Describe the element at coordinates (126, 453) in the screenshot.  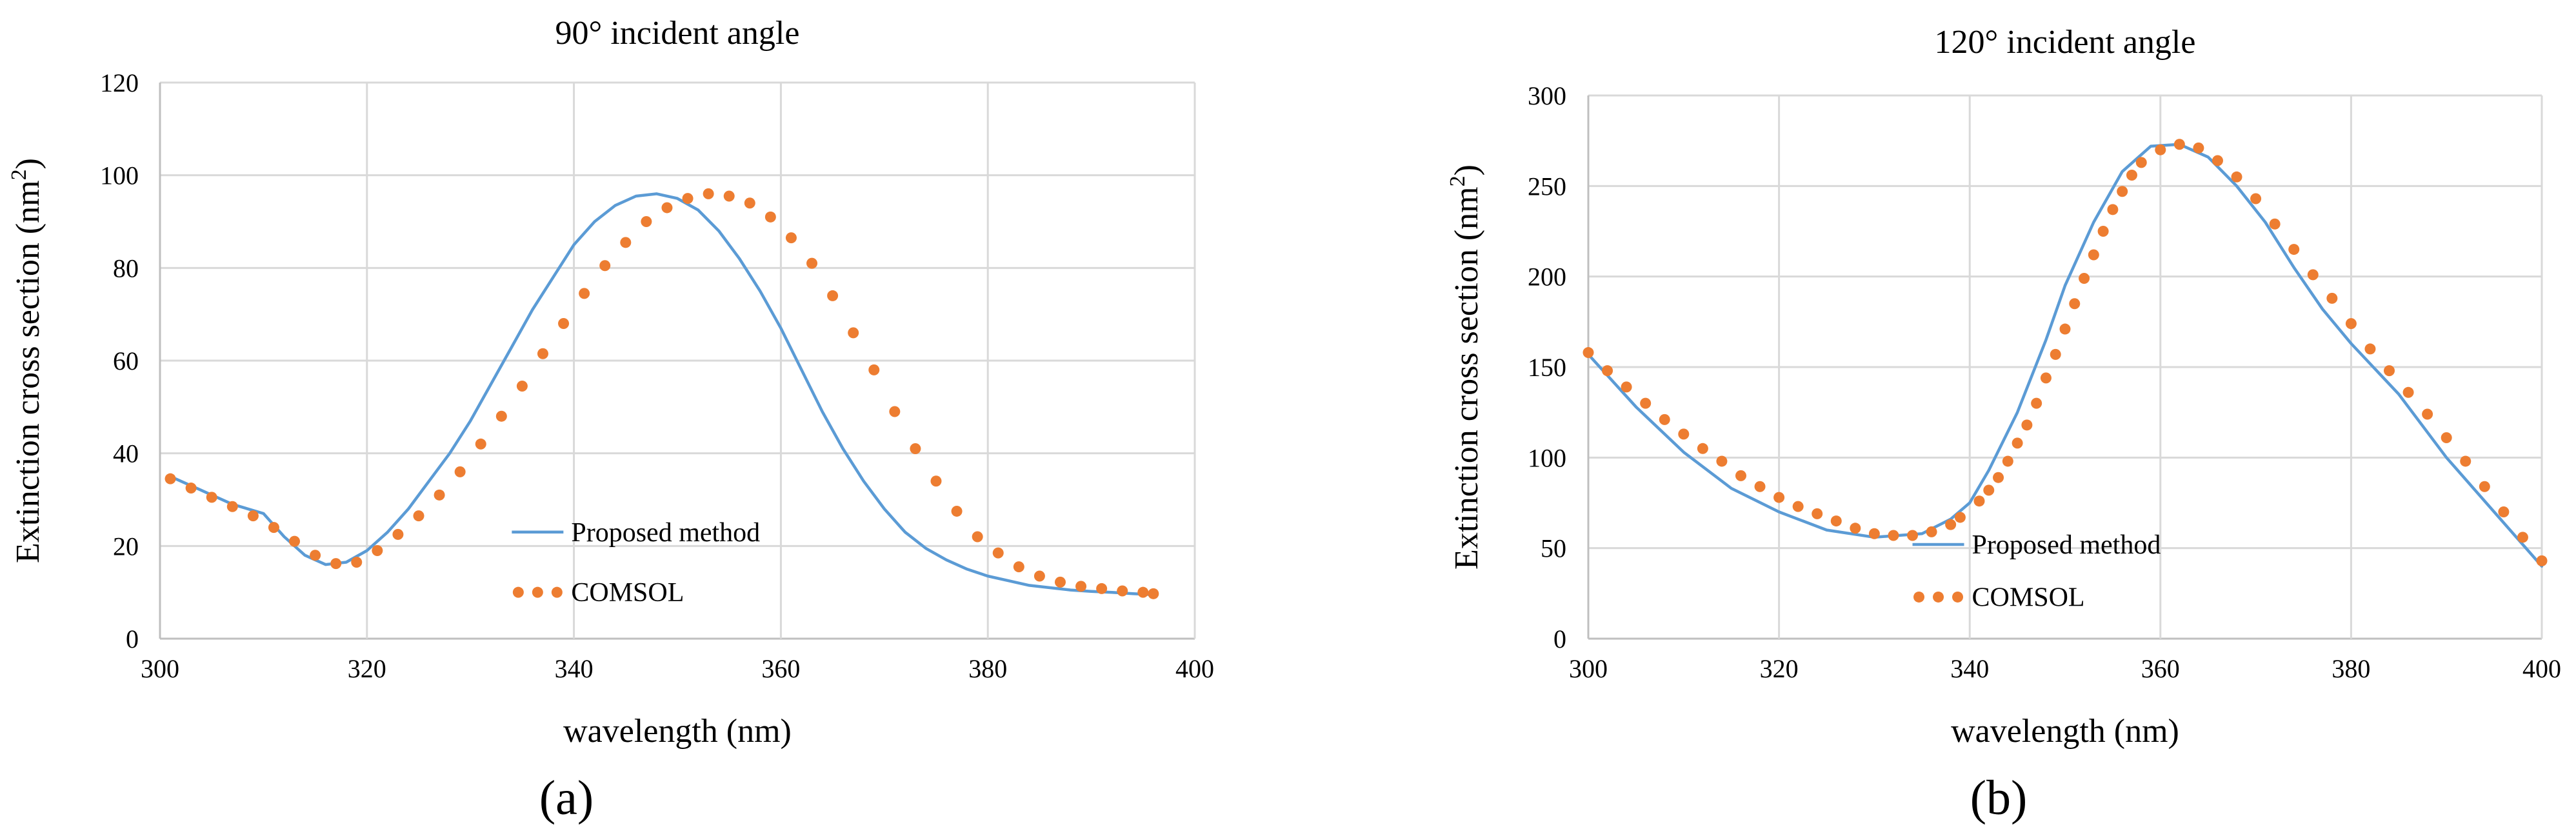
I see `y-tick-label: 40` at that location.